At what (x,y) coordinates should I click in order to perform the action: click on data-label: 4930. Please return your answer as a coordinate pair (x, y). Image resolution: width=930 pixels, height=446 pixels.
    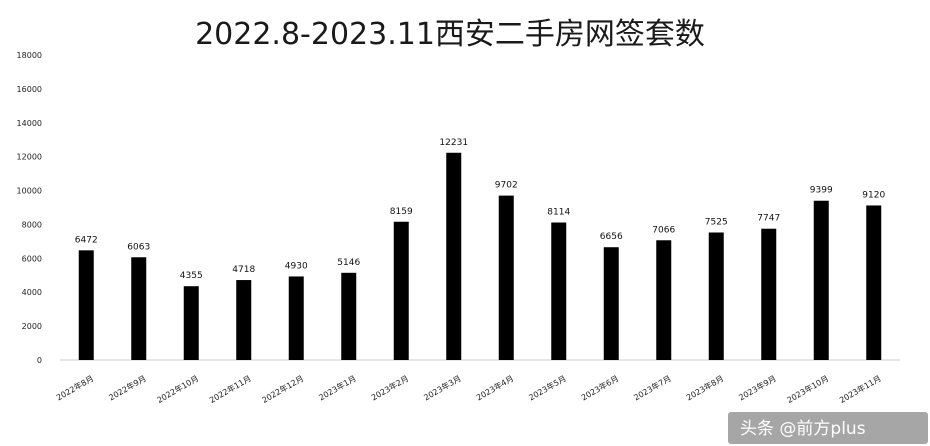
    Looking at the image, I should click on (296, 266).